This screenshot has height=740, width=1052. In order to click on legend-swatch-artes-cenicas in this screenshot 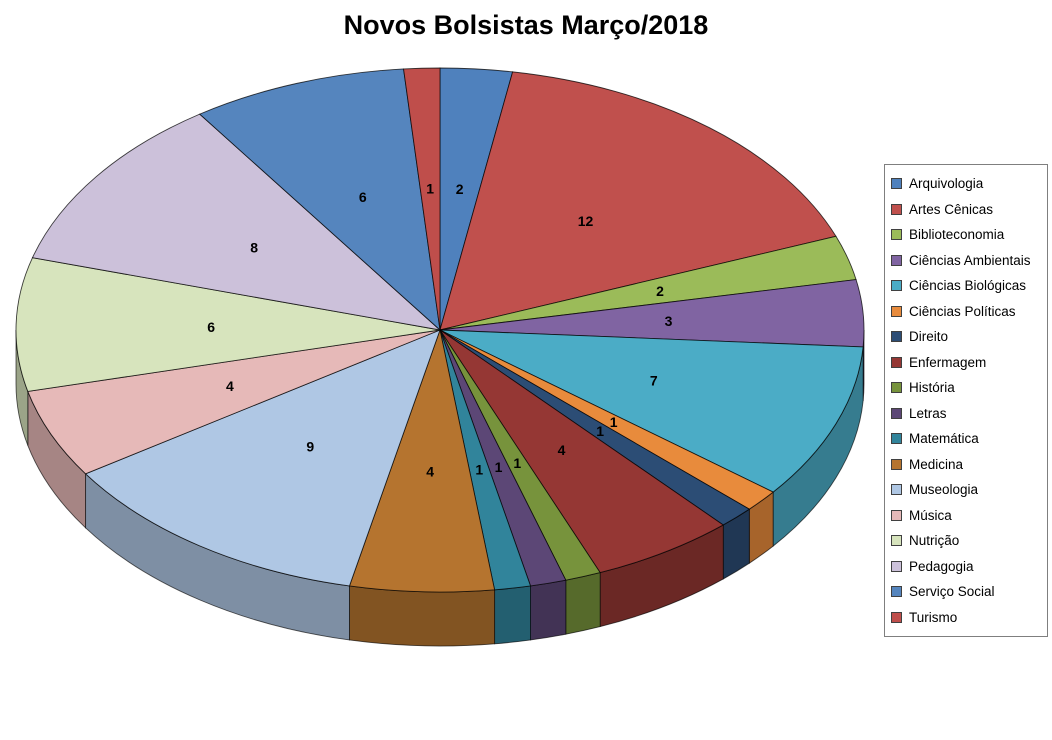, I will do `click(896, 209)`.